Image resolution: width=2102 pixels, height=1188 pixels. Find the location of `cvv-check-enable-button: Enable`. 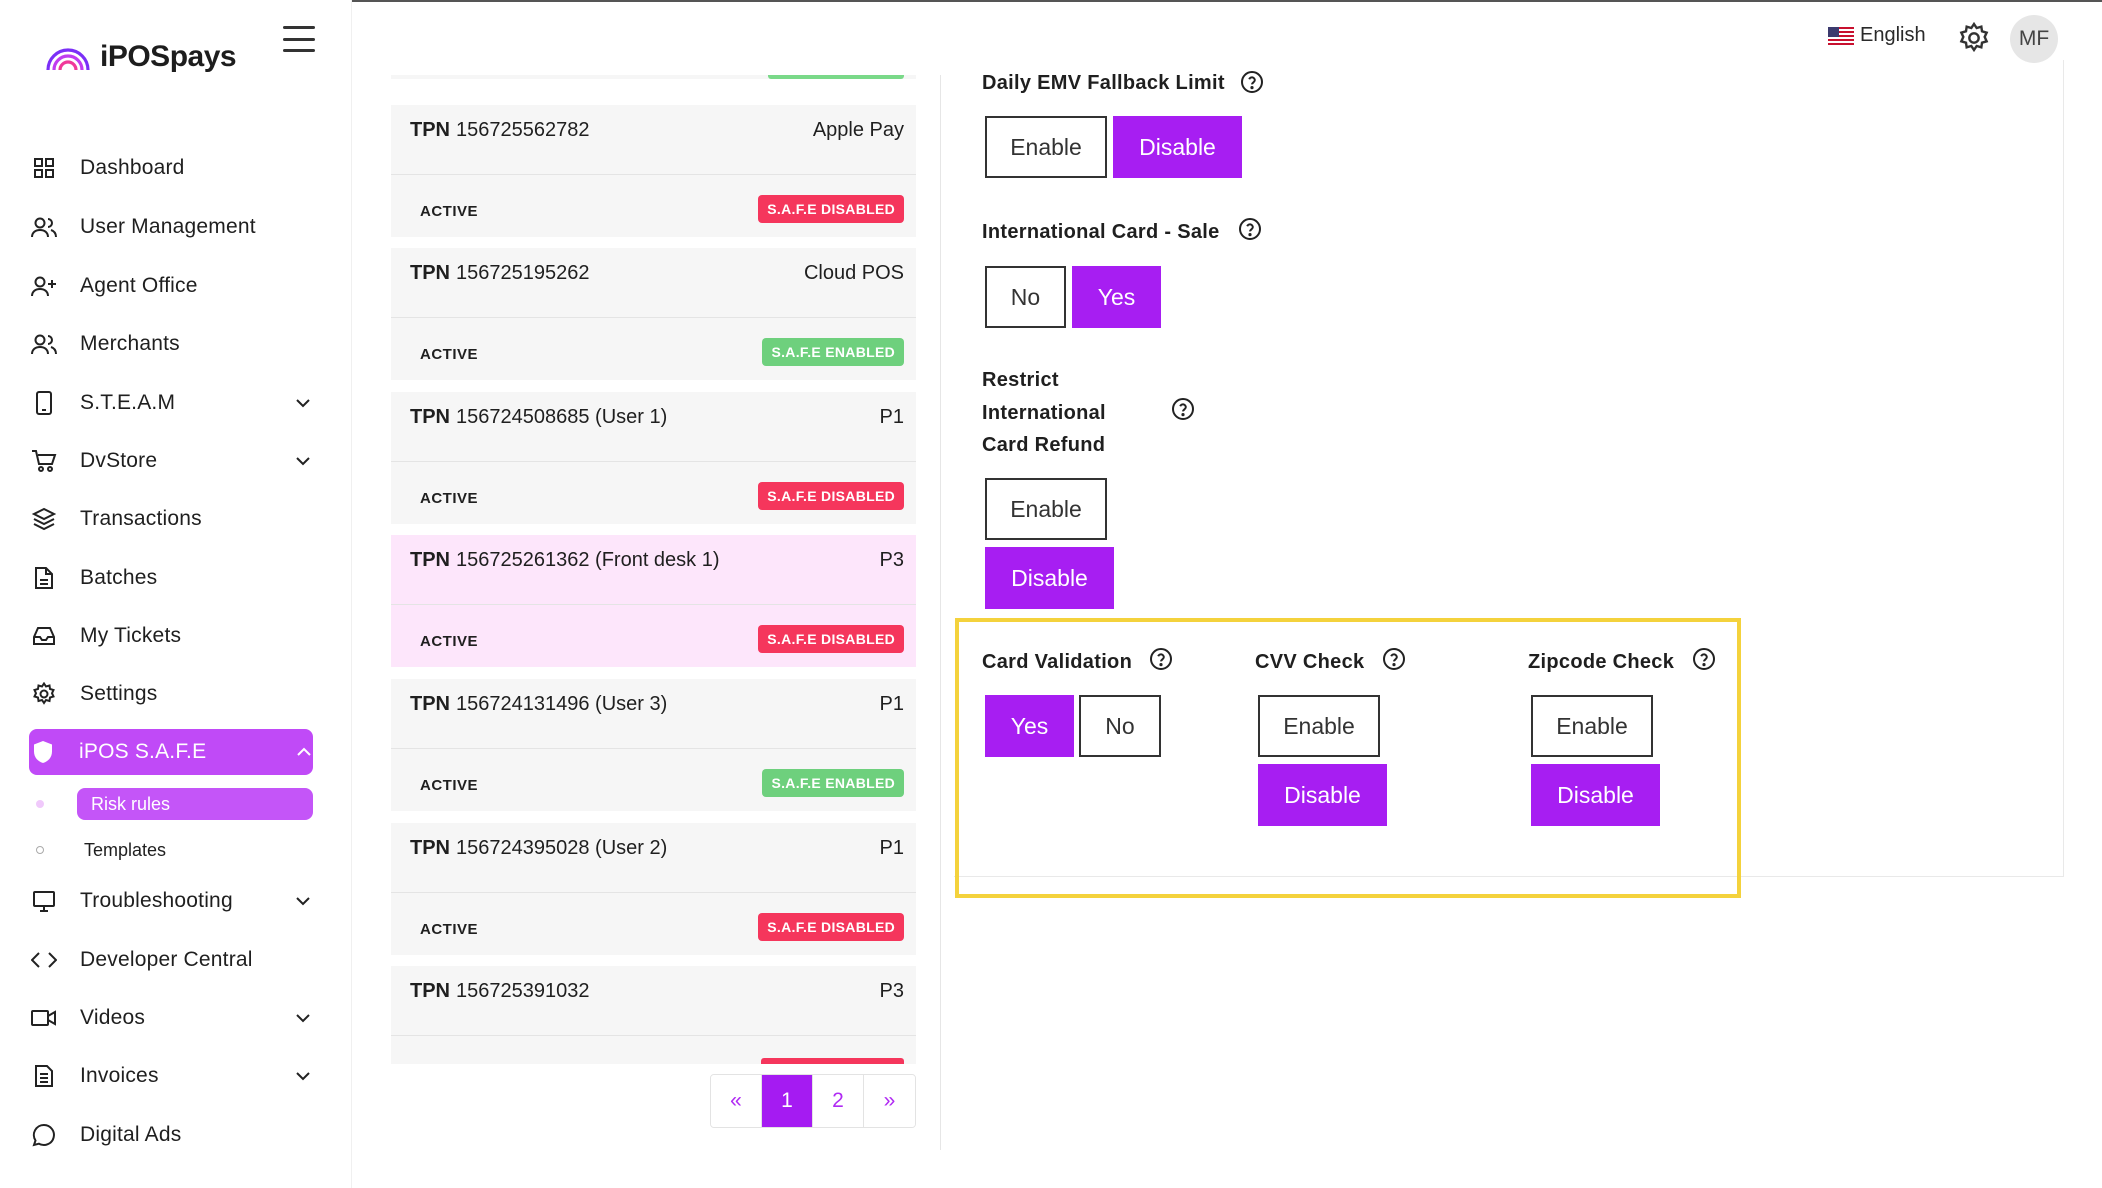

cvv-check-enable-button: Enable is located at coordinates (1319, 726).